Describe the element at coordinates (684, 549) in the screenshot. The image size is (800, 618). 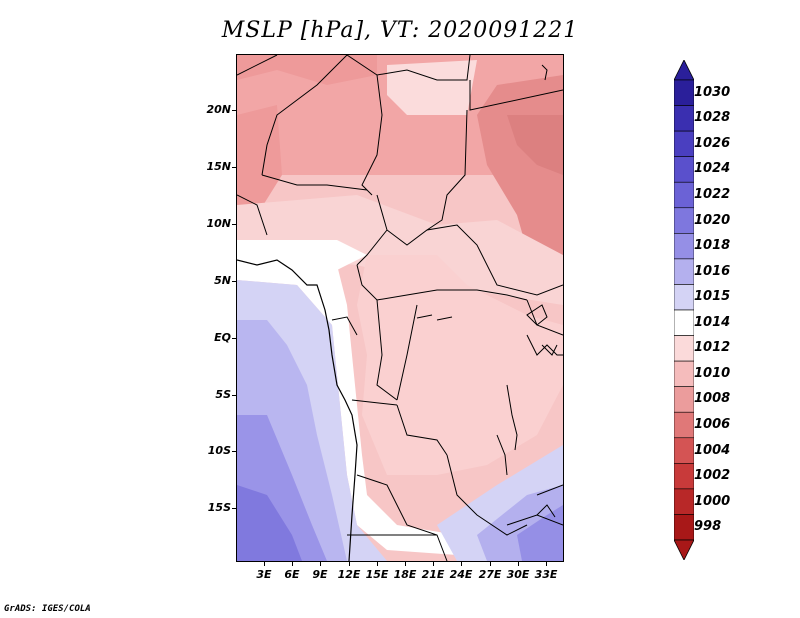
I see `colorbar-bottom-arrow` at that location.